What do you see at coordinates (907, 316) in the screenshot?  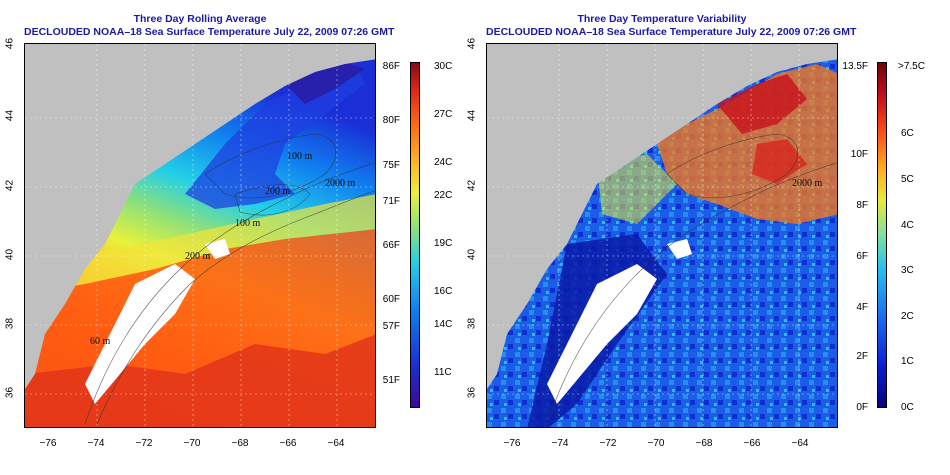 I see `colorbar-c-label: 2C` at bounding box center [907, 316].